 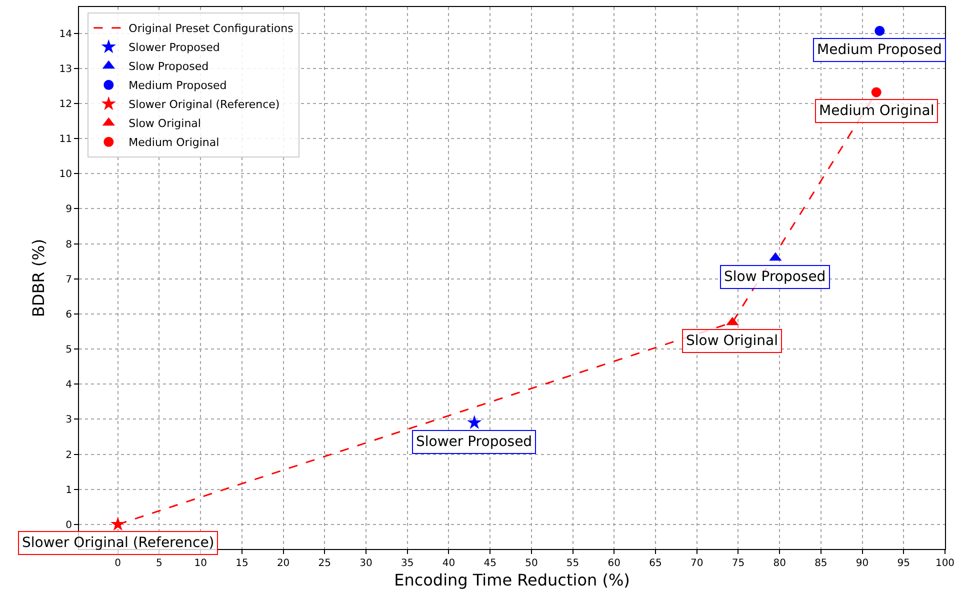 I want to click on x-tick-label: 0, so click(x=118, y=563).